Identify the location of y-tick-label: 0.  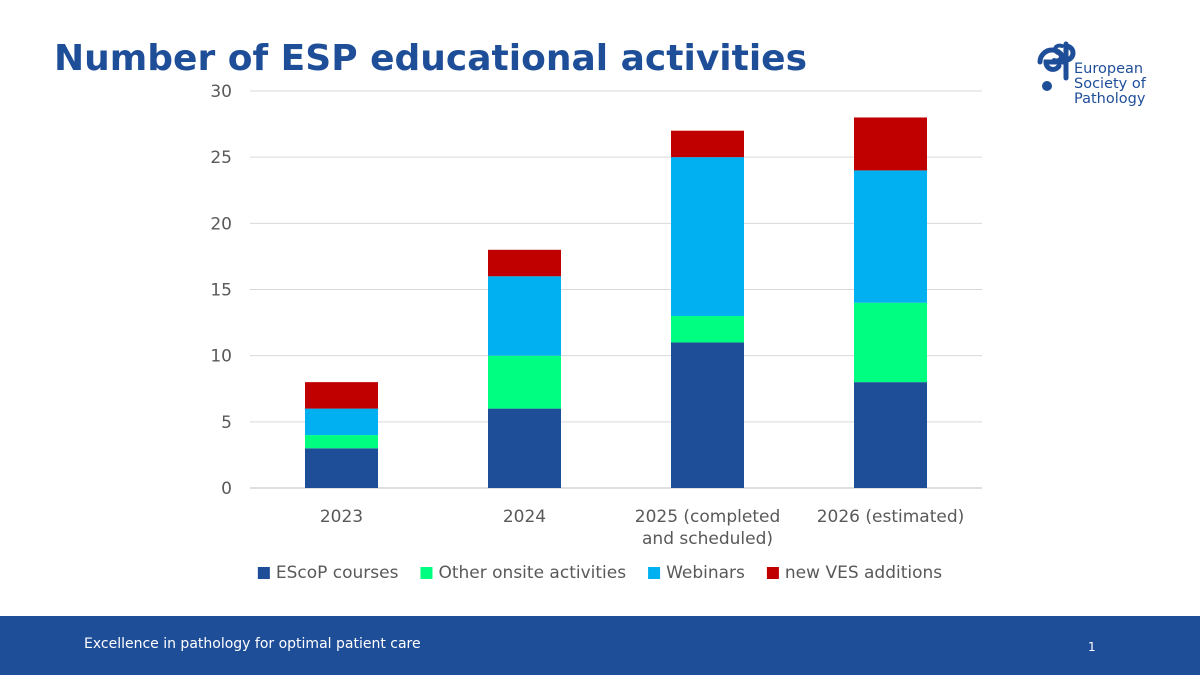
(226, 489).